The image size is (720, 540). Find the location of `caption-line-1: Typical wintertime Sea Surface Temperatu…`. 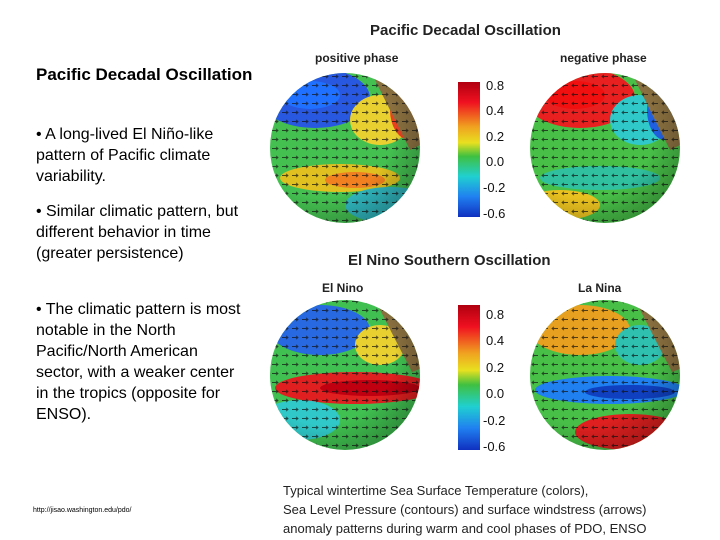

caption-line-1: Typical wintertime Sea Surface Temperatu… is located at coordinates (436, 490).